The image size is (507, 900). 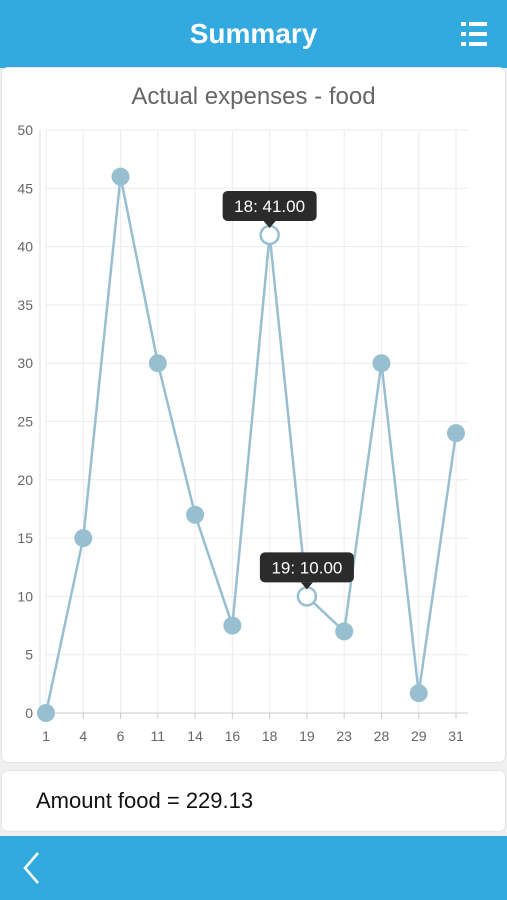 I want to click on x-tick-label: 11, so click(x=158, y=736).